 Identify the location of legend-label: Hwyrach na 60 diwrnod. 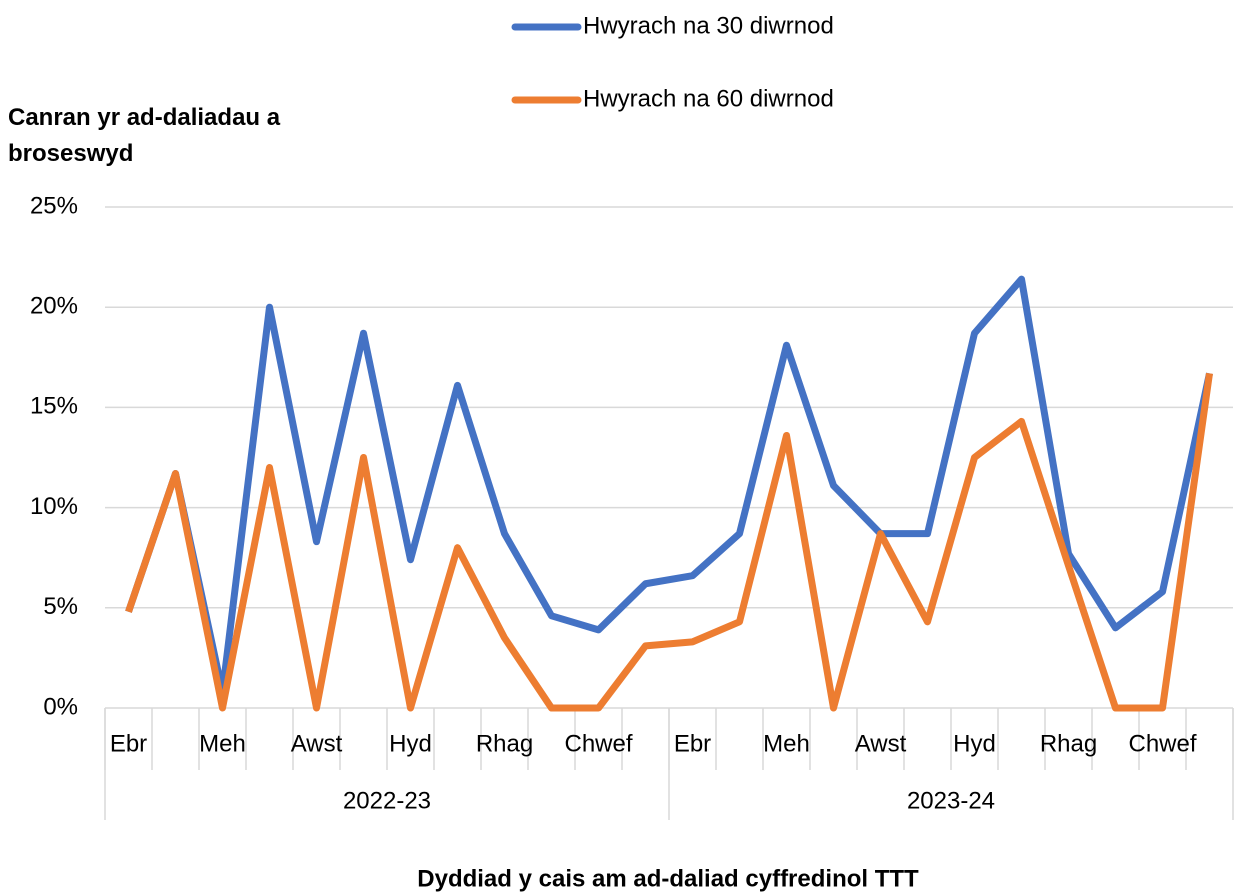
(708, 98).